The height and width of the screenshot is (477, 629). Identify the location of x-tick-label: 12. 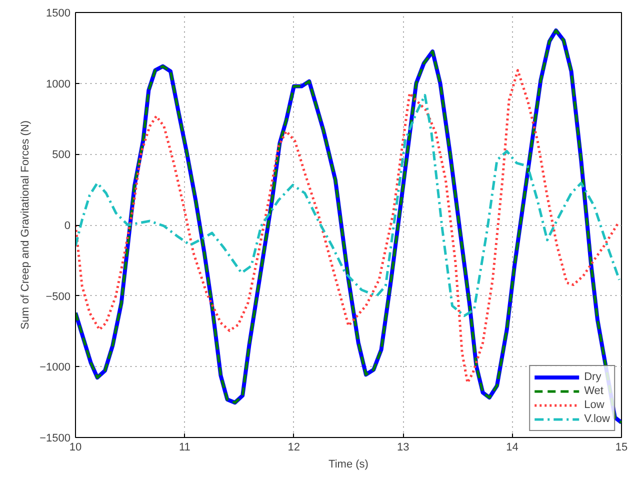
(294, 448).